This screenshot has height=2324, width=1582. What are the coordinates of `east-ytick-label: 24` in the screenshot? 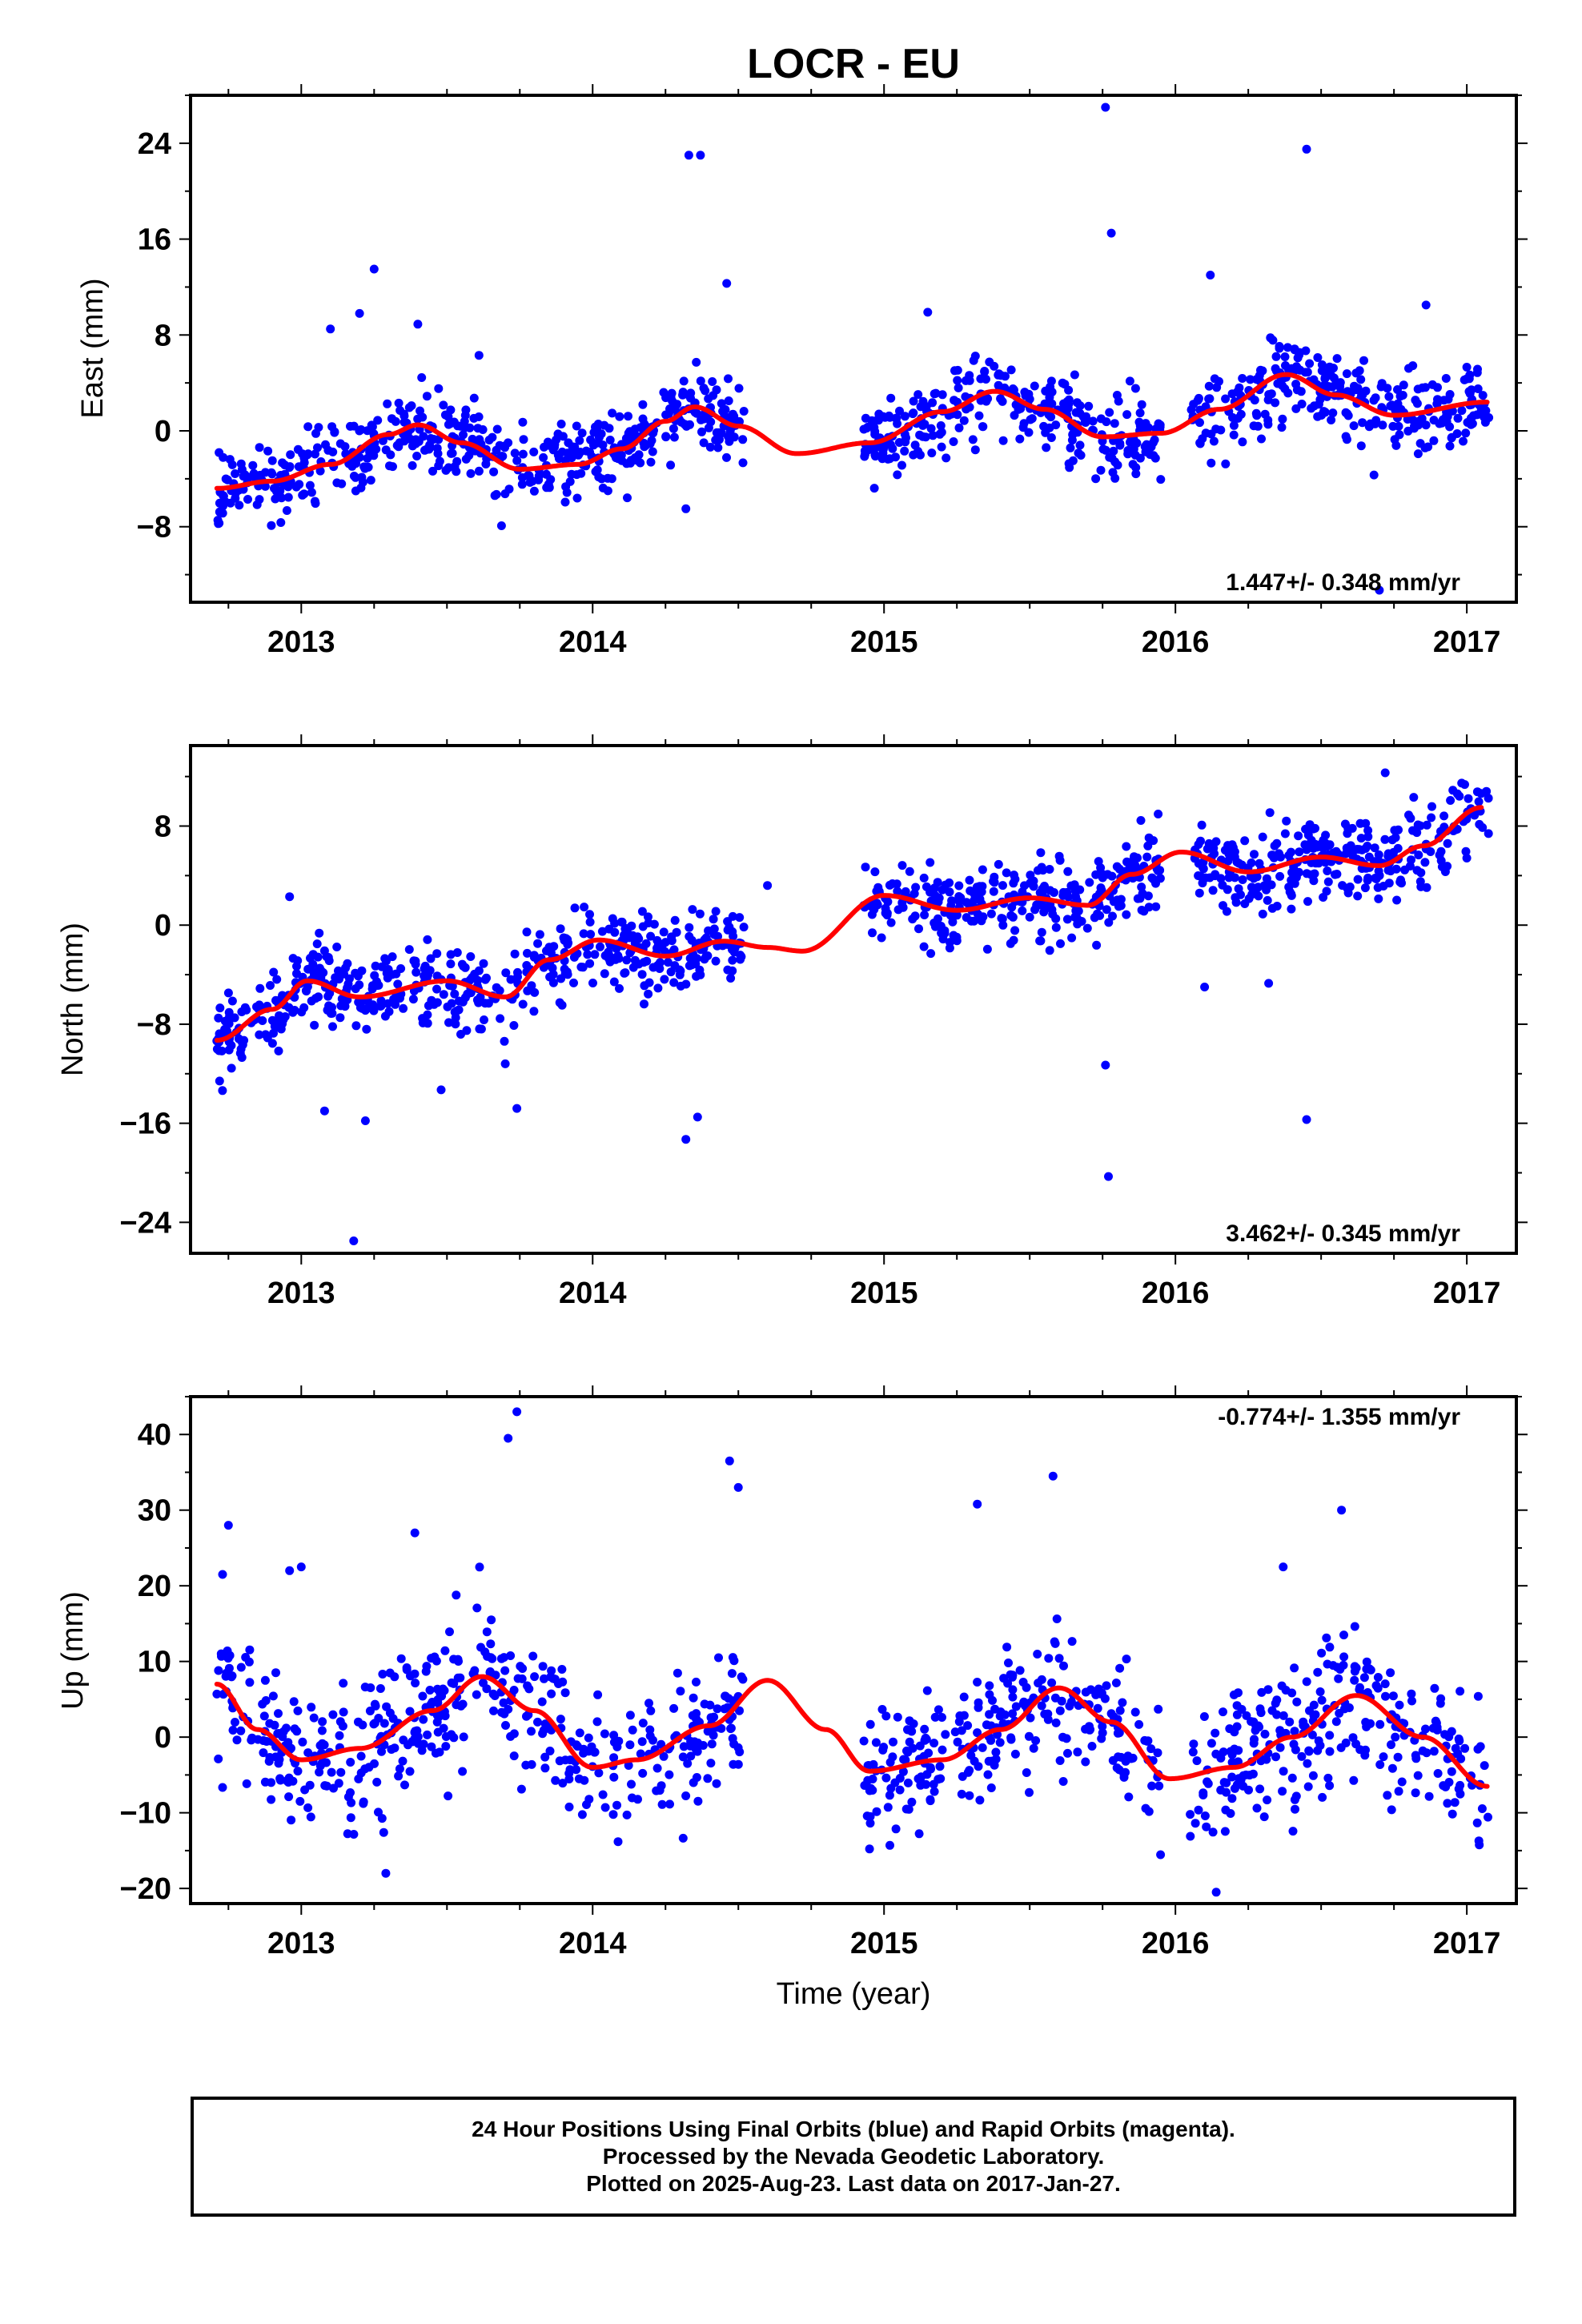 It's located at (154, 144).